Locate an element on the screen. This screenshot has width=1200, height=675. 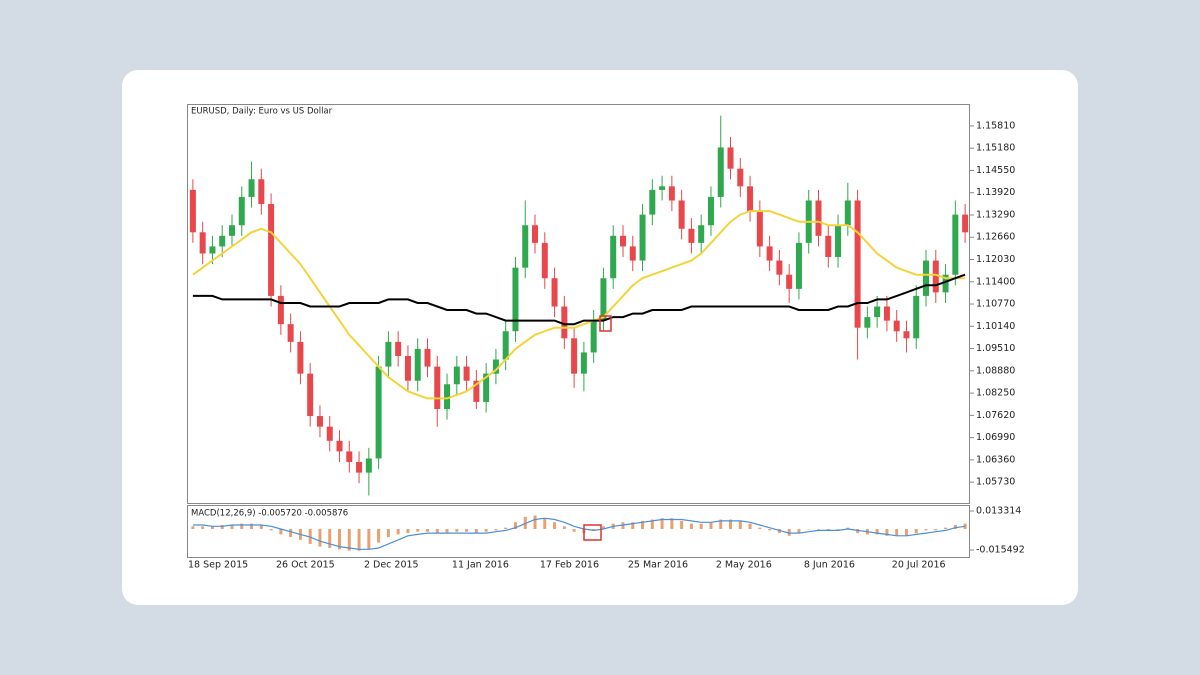
y-tick-label: 1.12030 is located at coordinates (995, 259).